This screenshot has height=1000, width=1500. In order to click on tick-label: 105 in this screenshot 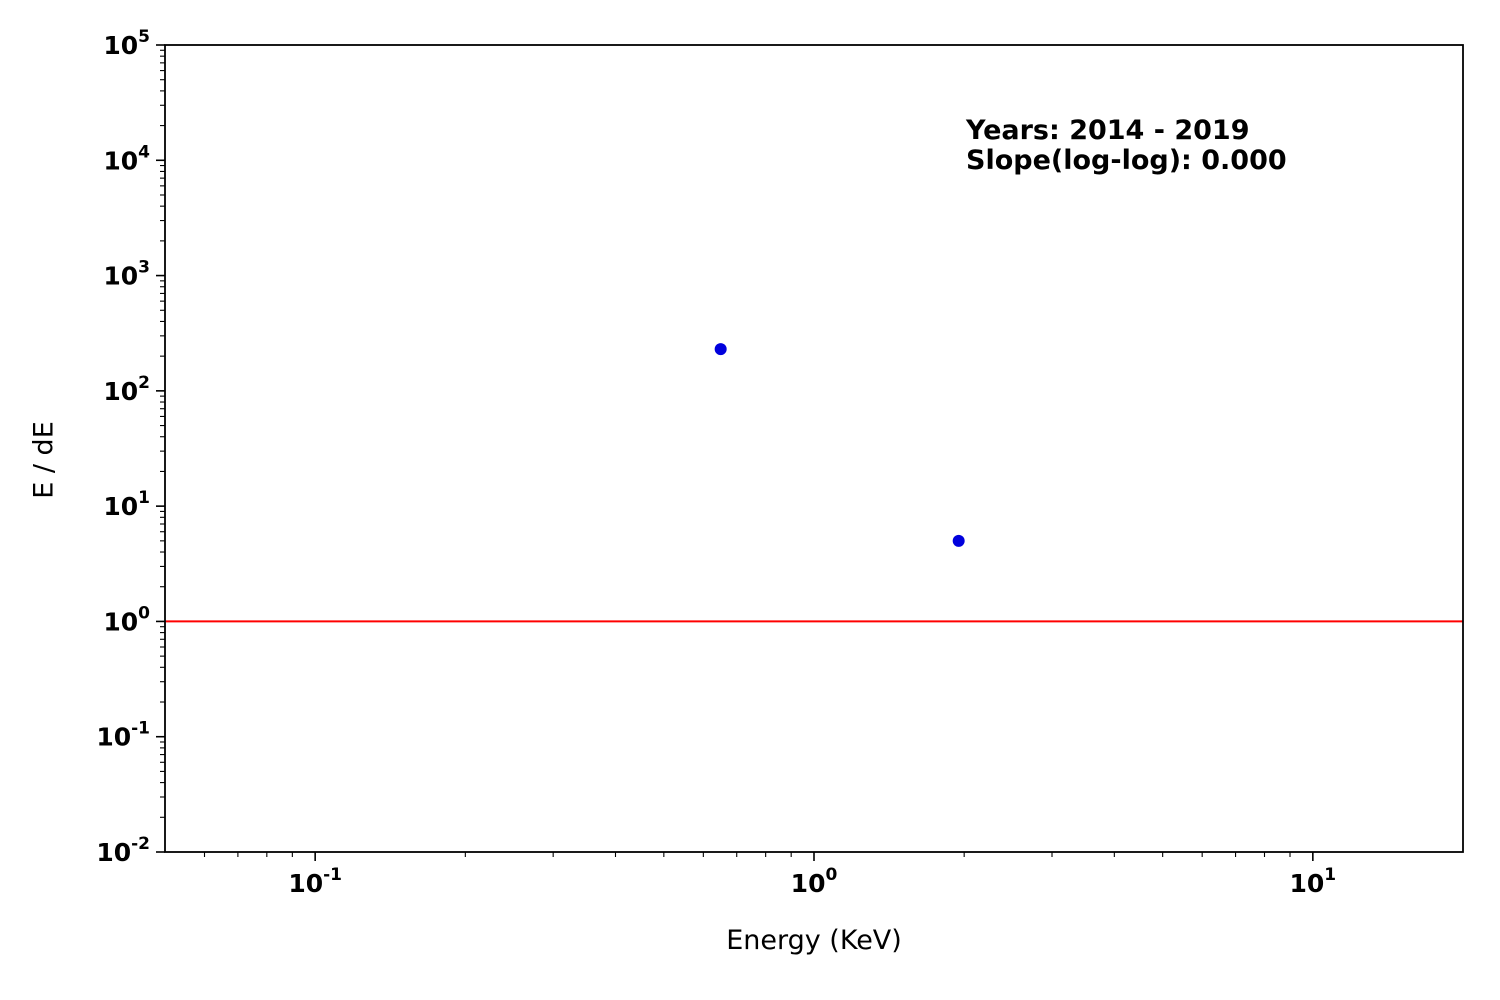, I will do `click(126, 43)`.